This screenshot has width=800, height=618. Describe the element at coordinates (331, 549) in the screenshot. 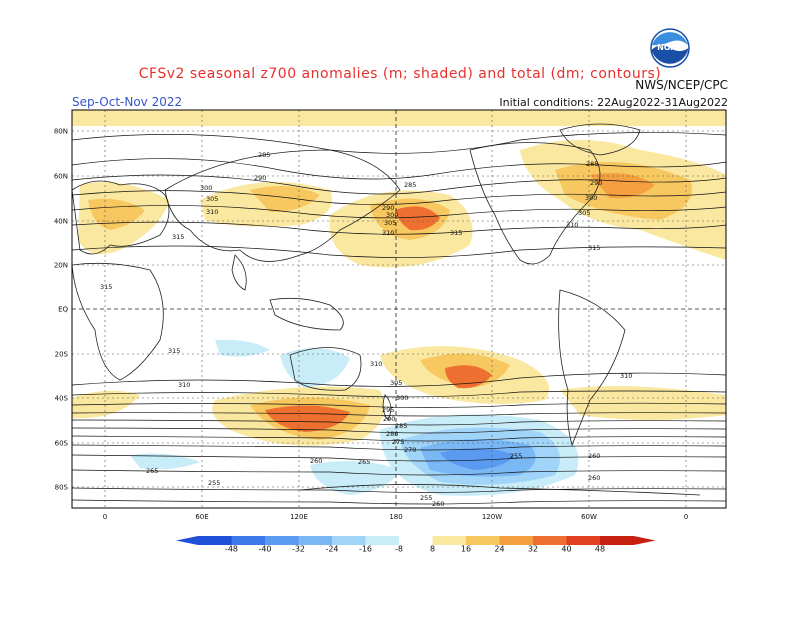

I see `colorbar-tick-label: -24` at that location.